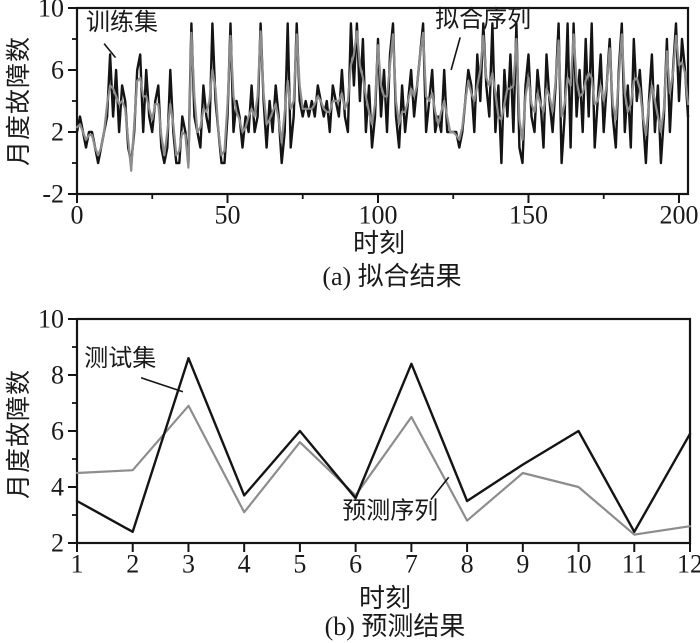 This screenshot has width=700, height=643. Describe the element at coordinates (467, 563) in the screenshot. I see `x-tick-label: 8` at that location.